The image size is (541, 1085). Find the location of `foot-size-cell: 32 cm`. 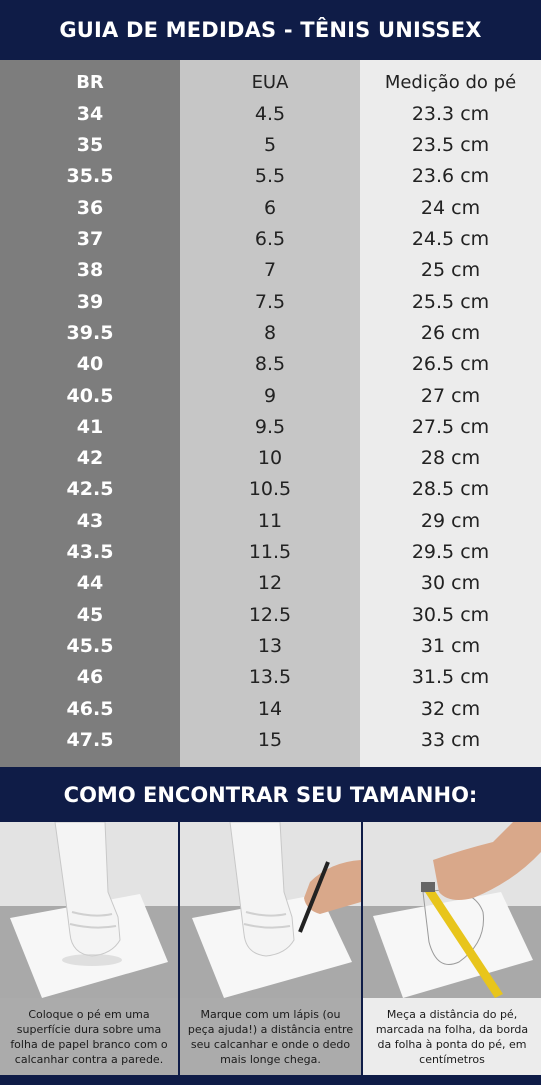

foot-size-cell: 32 cm is located at coordinates (450, 708).